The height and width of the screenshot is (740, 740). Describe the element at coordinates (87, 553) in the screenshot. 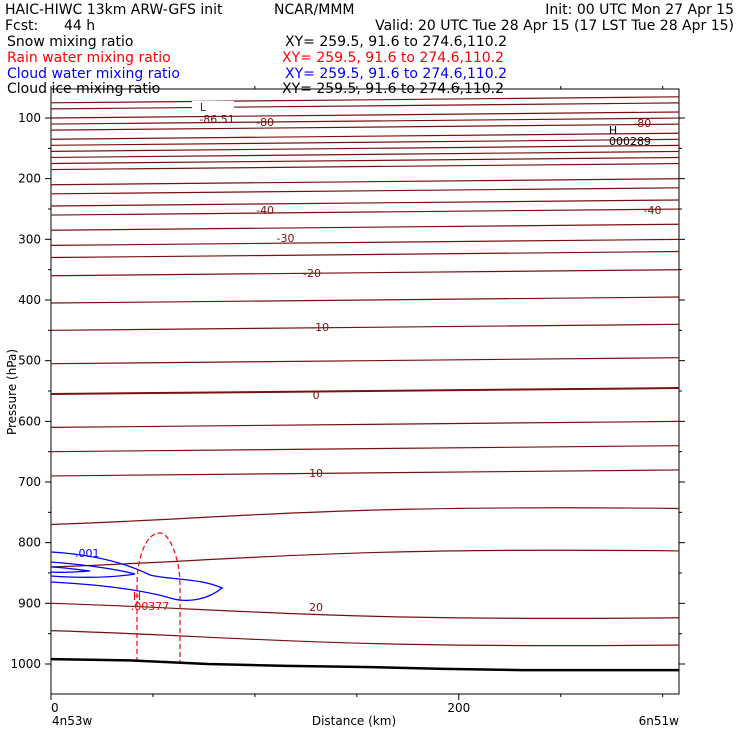

I see `cloud-water-label: .001` at that location.